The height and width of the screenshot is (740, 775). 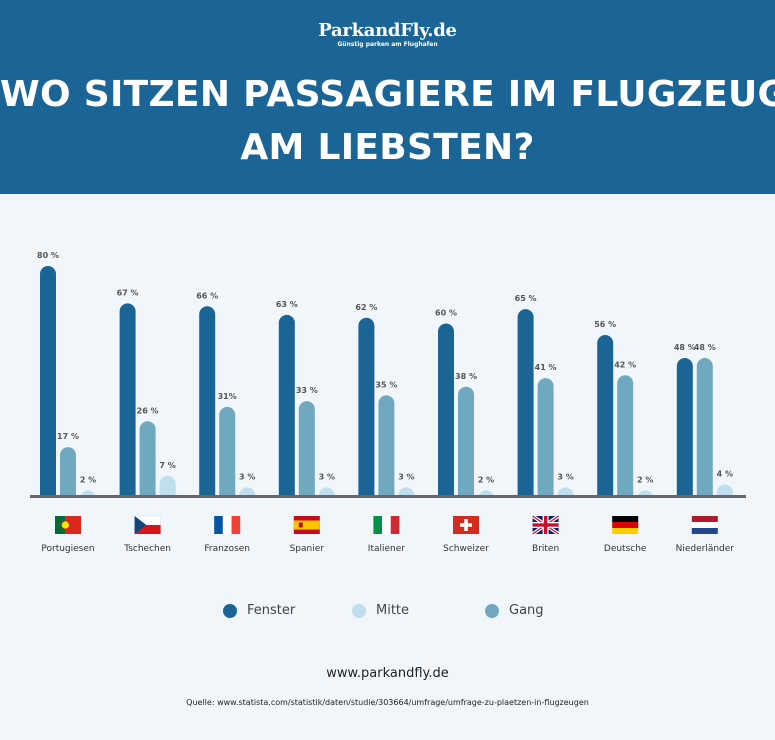 What do you see at coordinates (466, 525) in the screenshot?
I see `switzerland-flag-icon` at bounding box center [466, 525].